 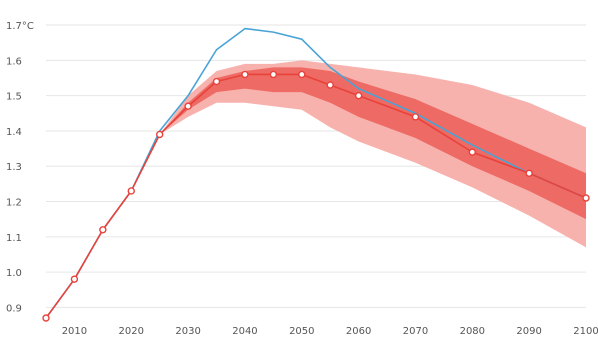 What do you see at coordinates (14, 132) in the screenshot?
I see `y-tick-label: 1.4` at bounding box center [14, 132].